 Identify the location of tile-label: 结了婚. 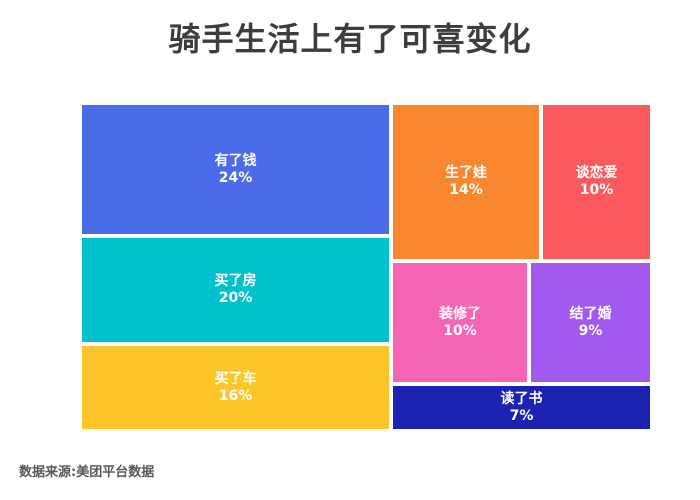
(590, 313).